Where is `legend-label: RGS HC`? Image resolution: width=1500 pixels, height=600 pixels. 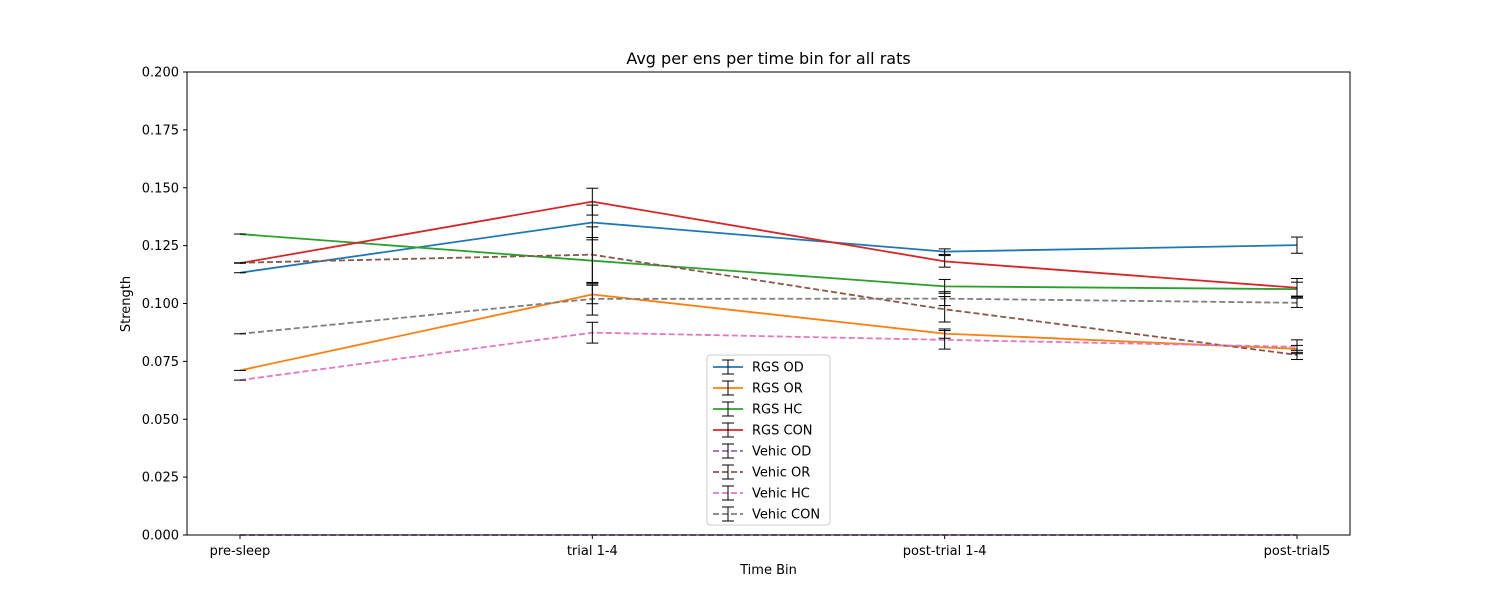
legend-label: RGS HC is located at coordinates (777, 410).